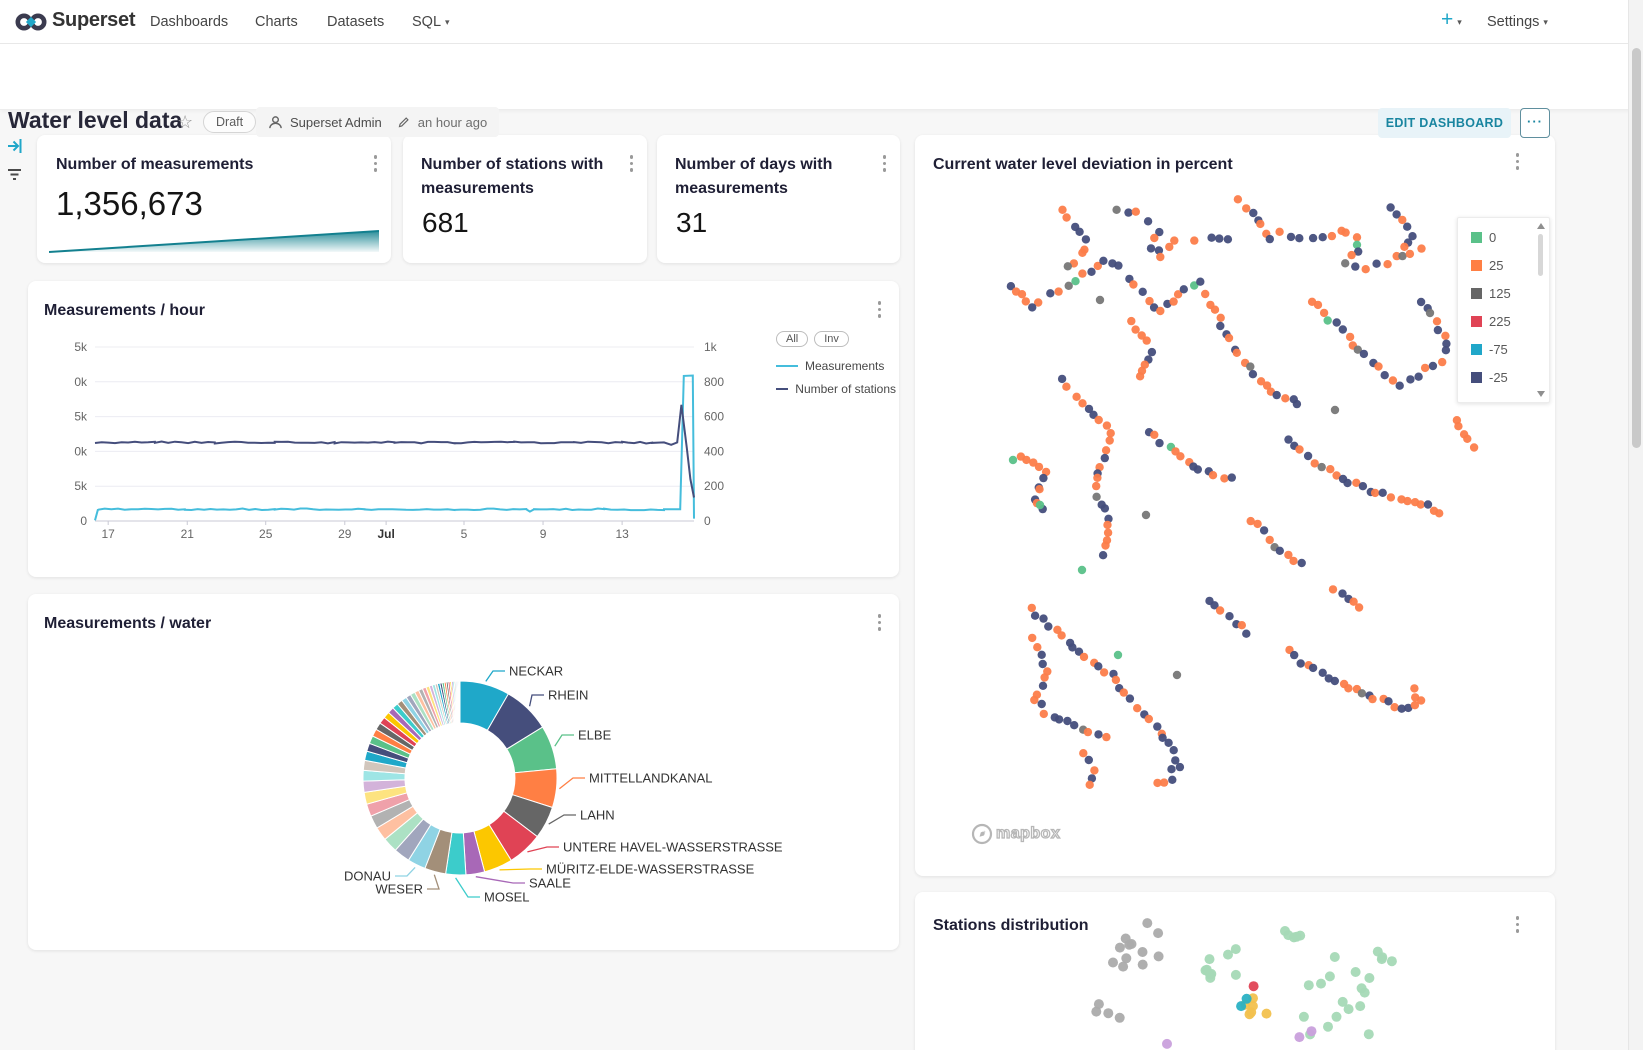 Image resolution: width=1643 pixels, height=1050 pixels. What do you see at coordinates (1541, 394) in the screenshot?
I see `scroll-down-icon` at bounding box center [1541, 394].